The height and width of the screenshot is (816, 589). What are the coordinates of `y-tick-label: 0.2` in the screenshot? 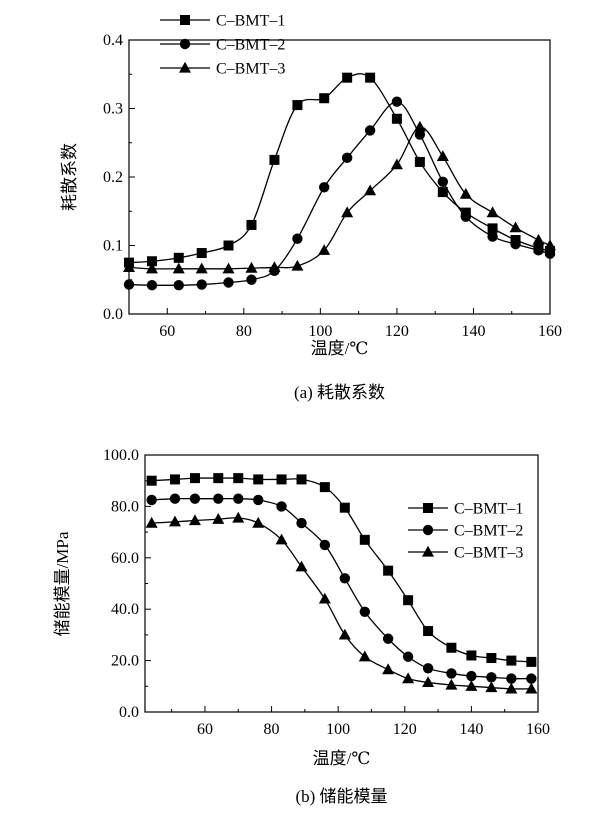 It's located at (113, 177).